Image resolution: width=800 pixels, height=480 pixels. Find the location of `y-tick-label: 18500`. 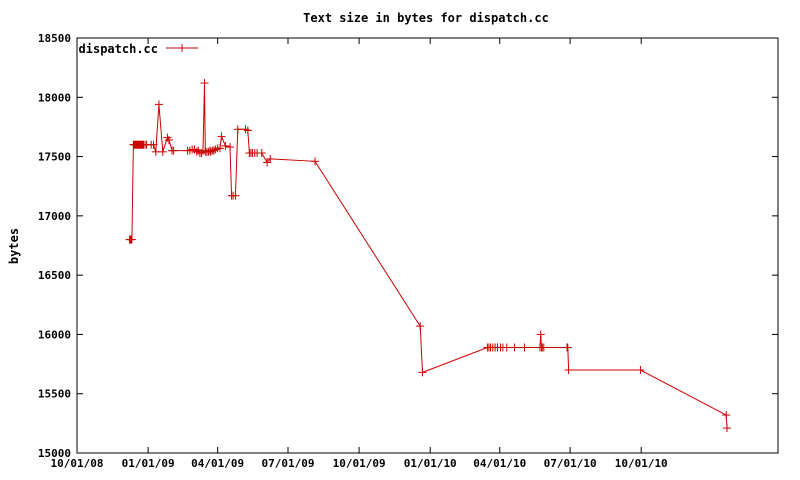

y-tick-label: 18500 is located at coordinates (54, 38).